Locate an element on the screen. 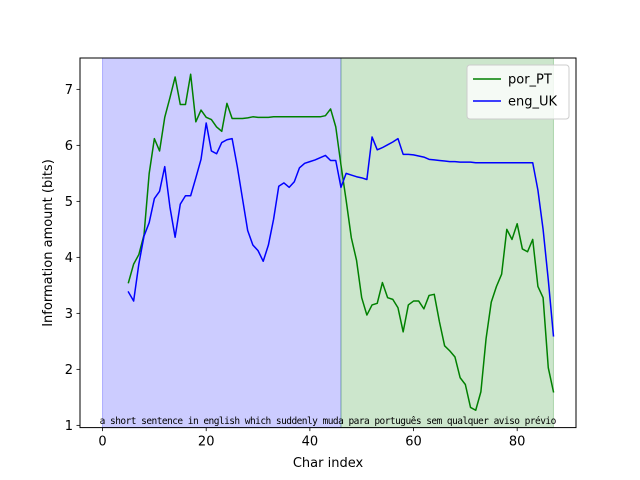 The height and width of the screenshot is (480, 640). y-tick-label: 2 is located at coordinates (69, 370).